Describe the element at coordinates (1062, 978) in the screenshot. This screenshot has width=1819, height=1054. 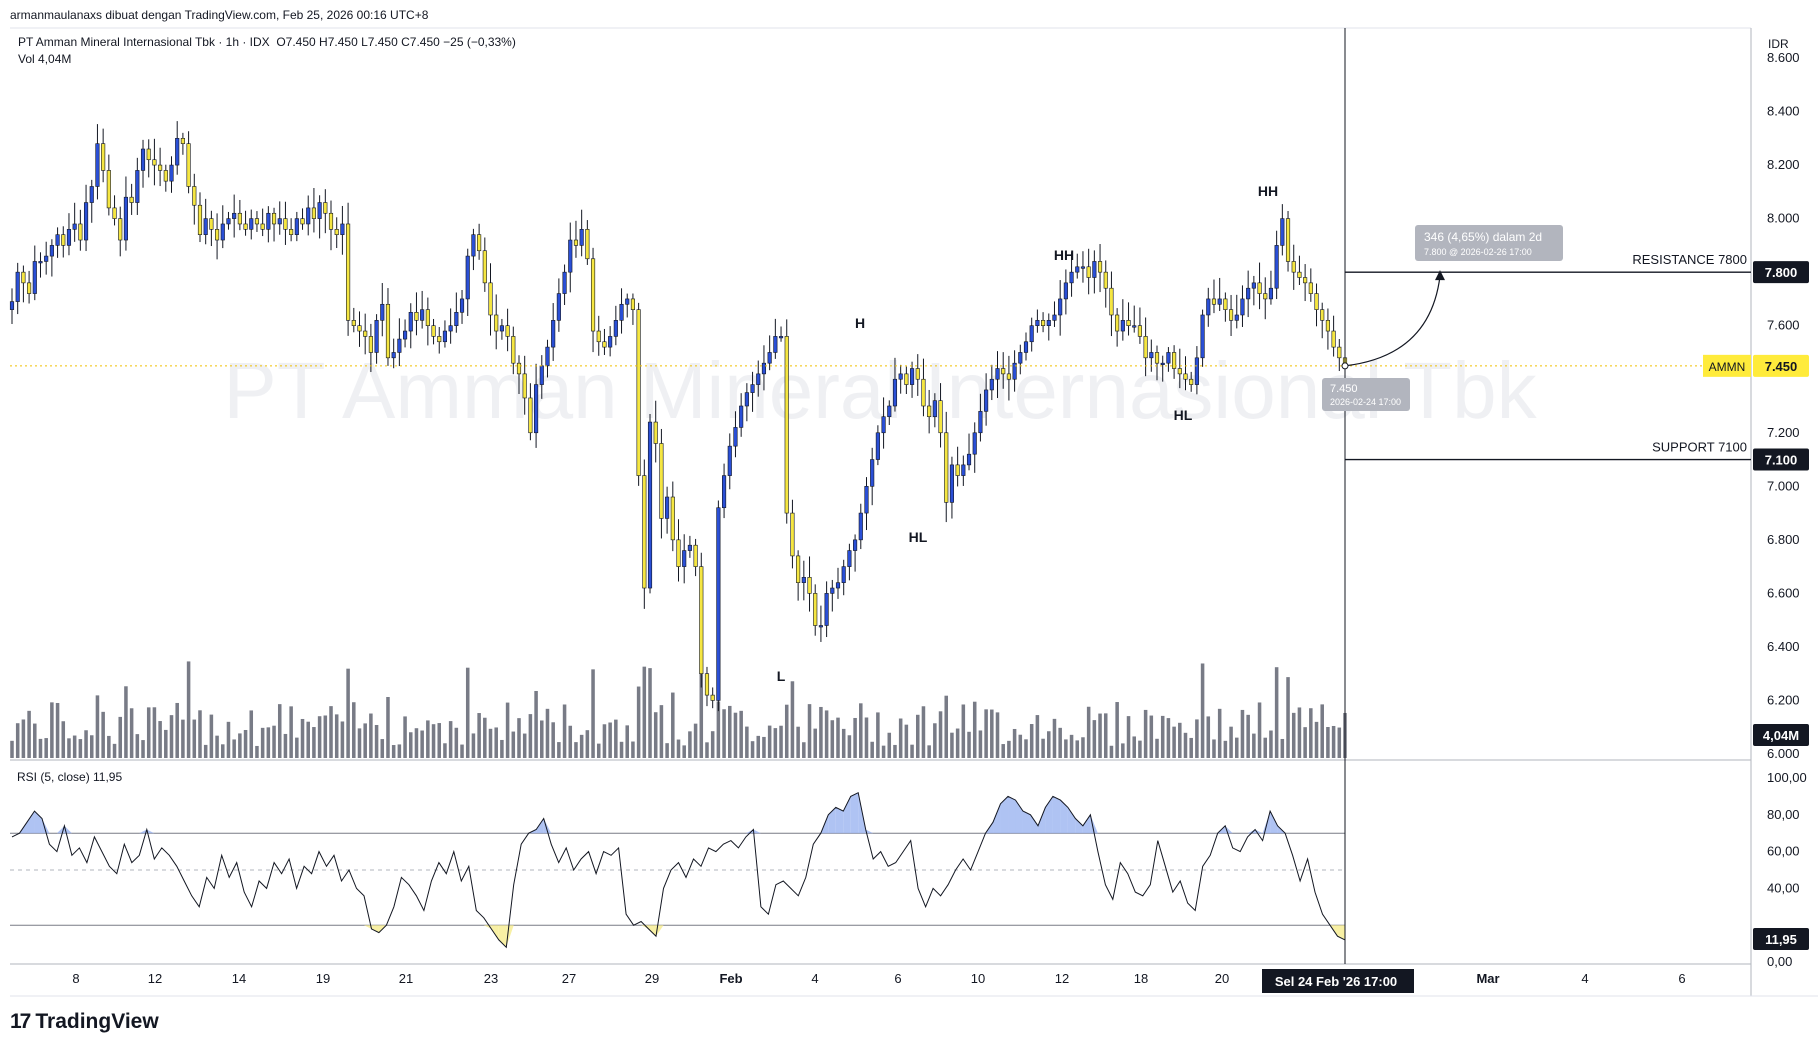
I see `time-tick-label: 12` at that location.